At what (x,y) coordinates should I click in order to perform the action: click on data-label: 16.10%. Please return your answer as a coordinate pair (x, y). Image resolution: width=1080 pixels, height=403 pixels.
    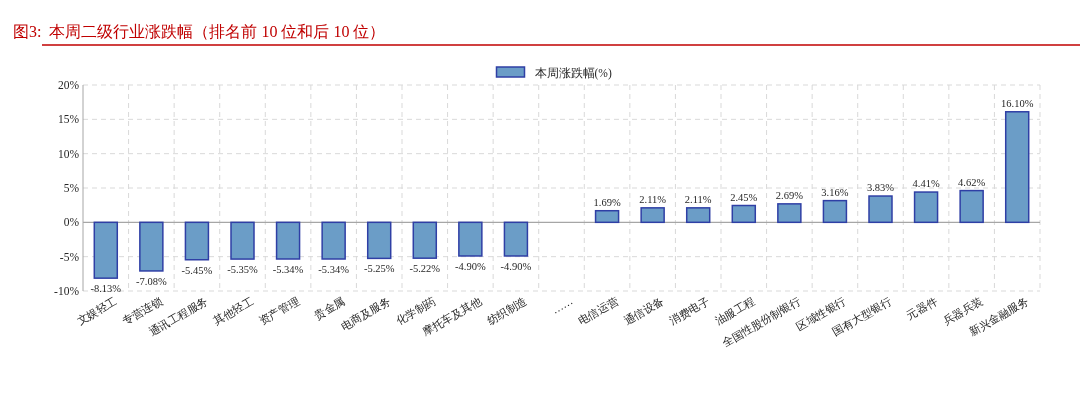
    Looking at the image, I should click on (1017, 103).